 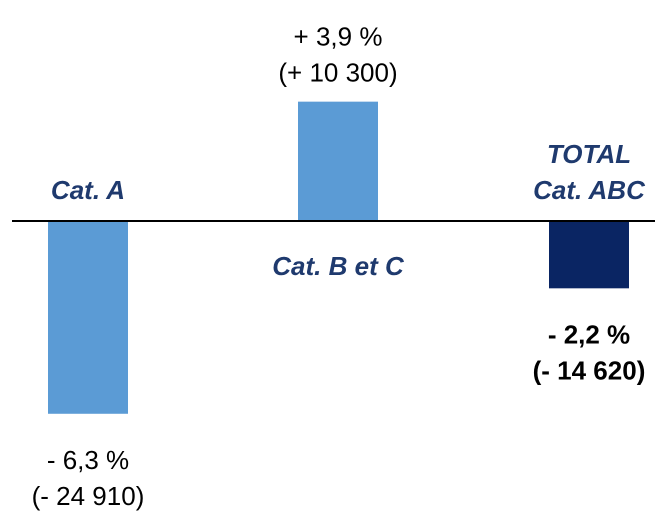 I want to click on data-label-cat-b-et-c-line-2: (+ 10 300), so click(x=337, y=73).